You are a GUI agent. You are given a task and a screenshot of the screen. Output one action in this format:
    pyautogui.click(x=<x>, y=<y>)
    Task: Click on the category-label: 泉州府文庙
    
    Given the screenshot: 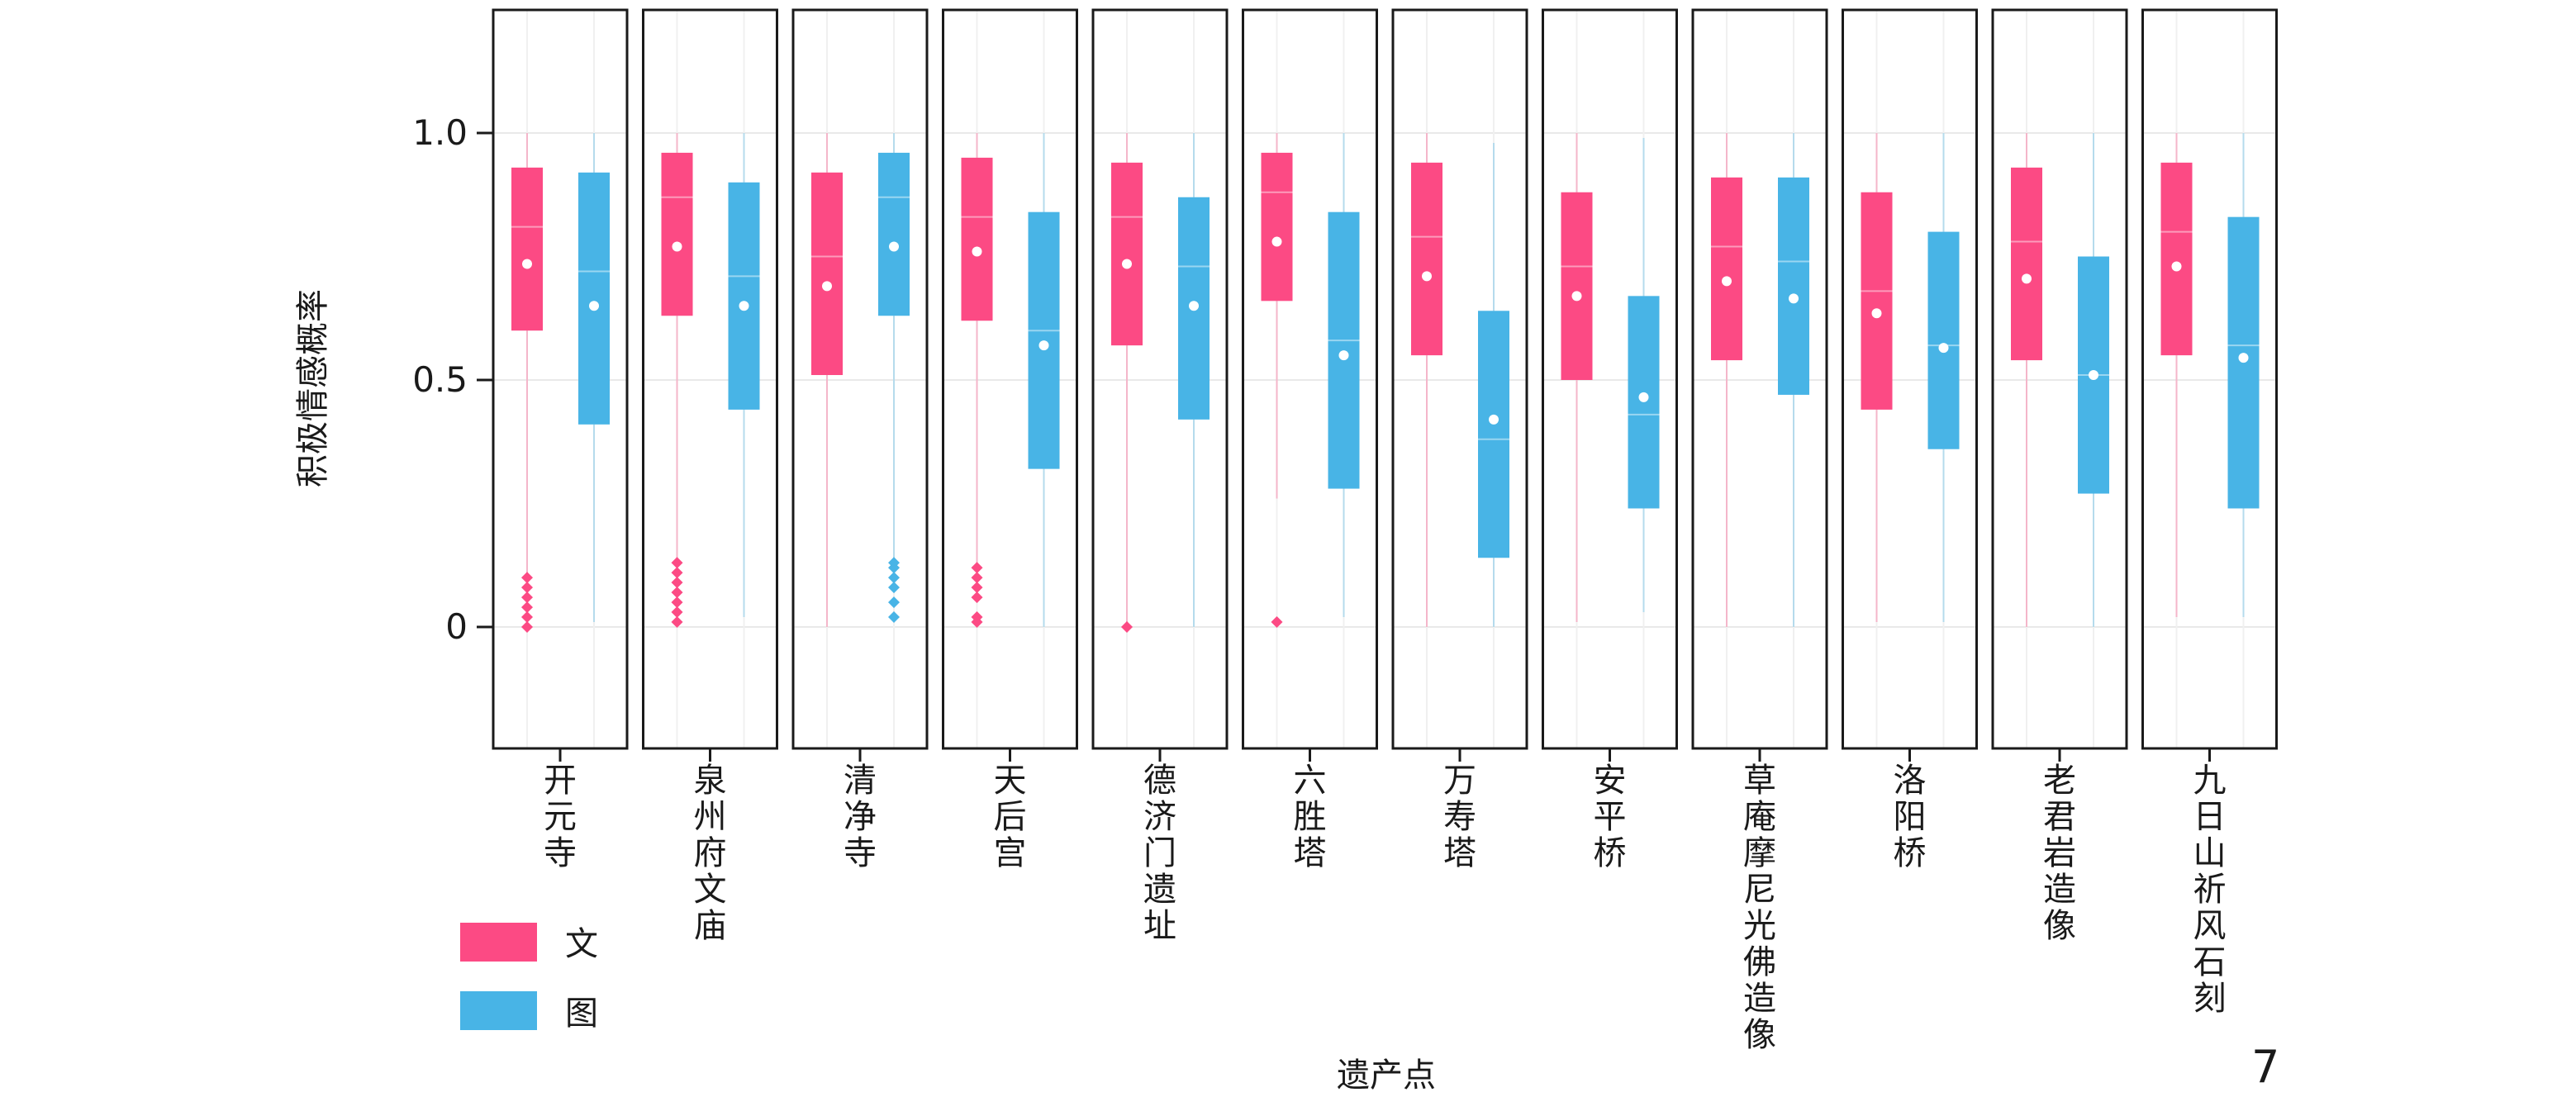 What is the action you would take?
    pyautogui.click(x=710, y=853)
    